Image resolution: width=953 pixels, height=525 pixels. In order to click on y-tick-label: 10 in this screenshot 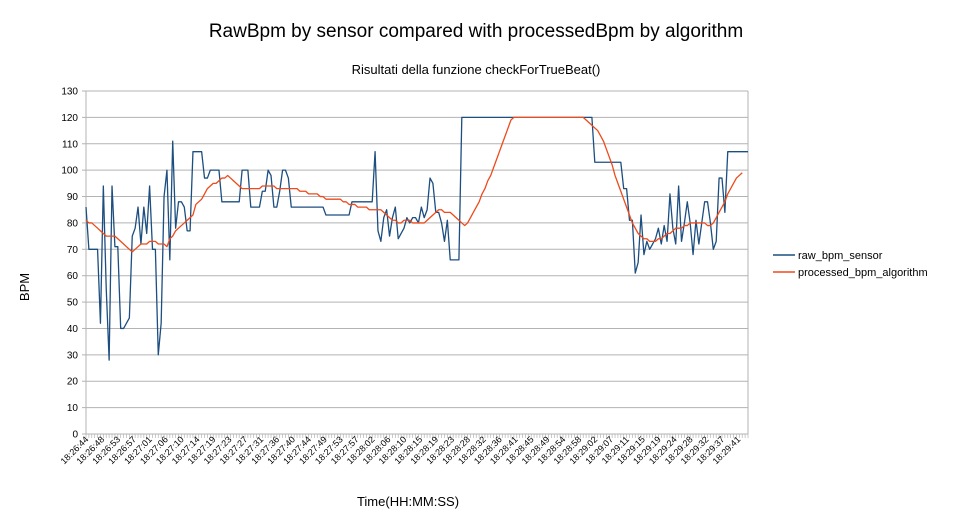, I will do `click(73, 408)`.